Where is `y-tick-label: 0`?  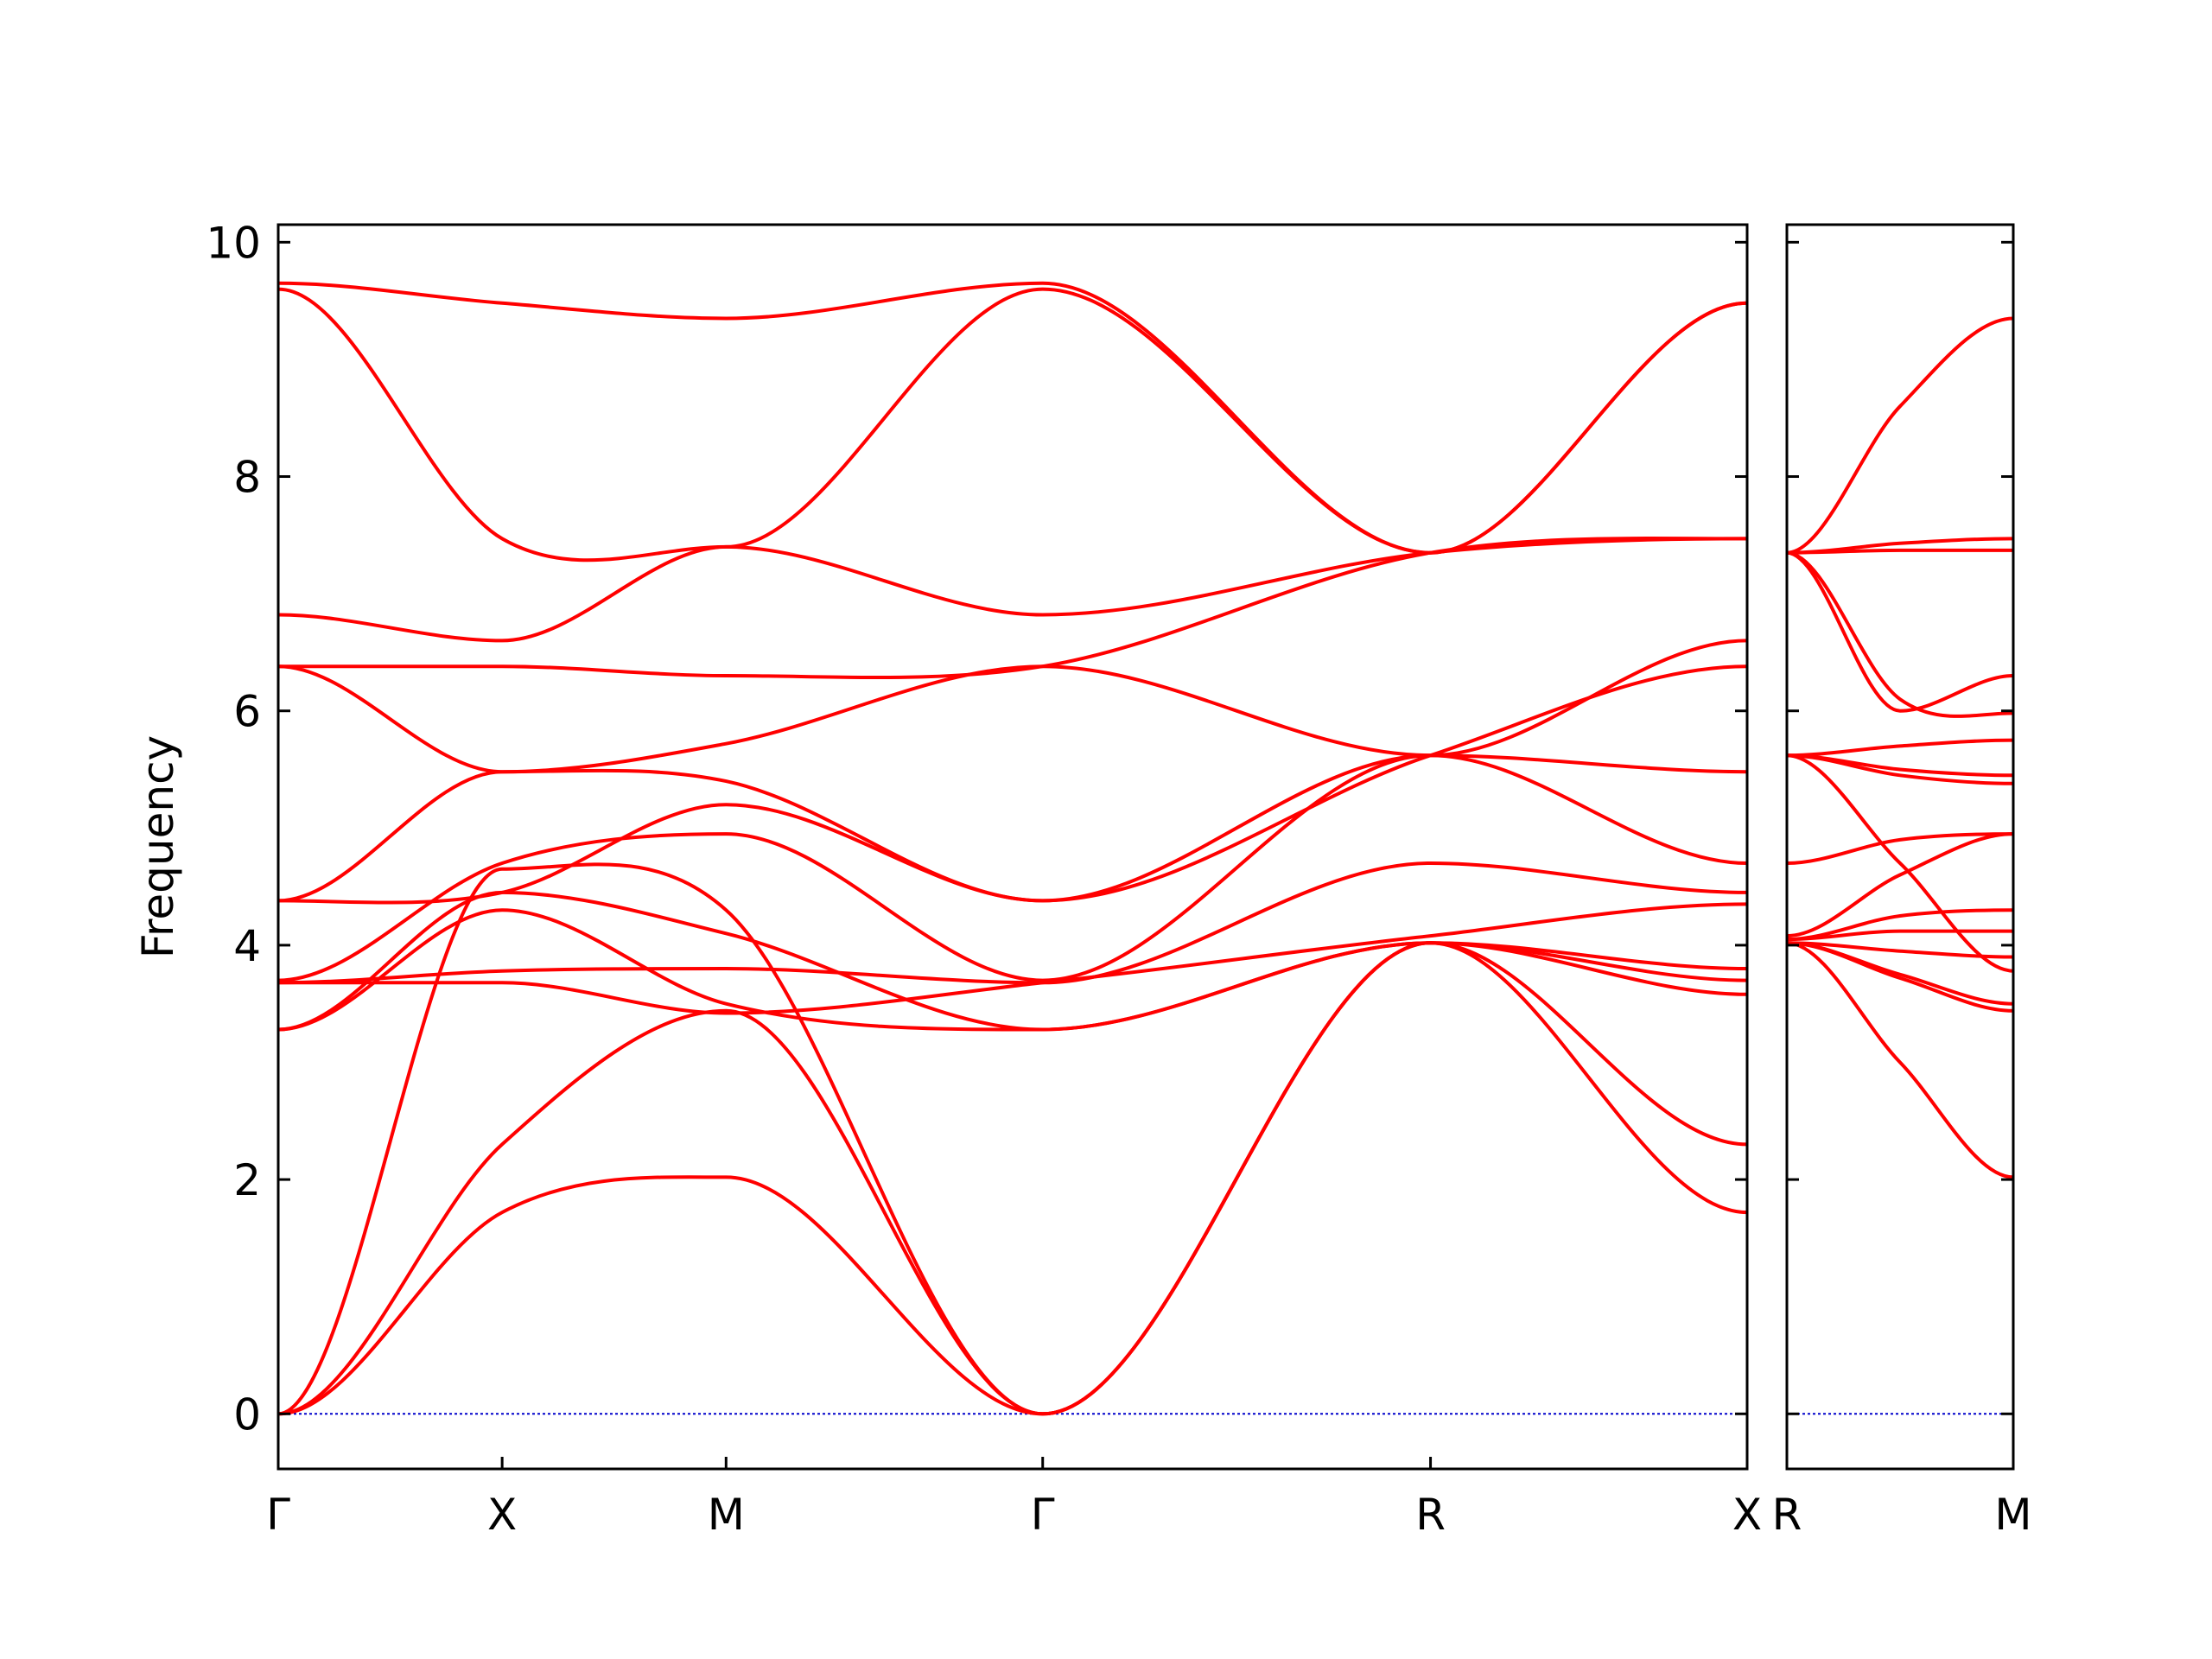 y-tick-label: 0 is located at coordinates (247, 1414).